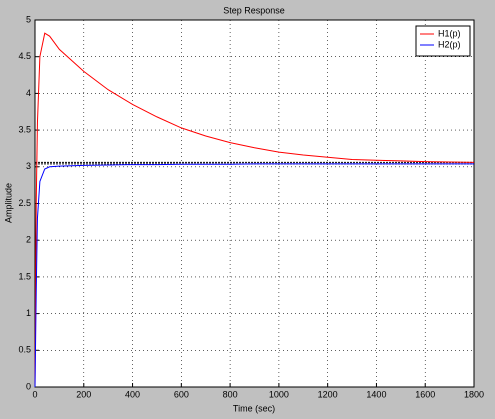 The height and width of the screenshot is (419, 495). I want to click on x-tick-label: 800, so click(230, 394).